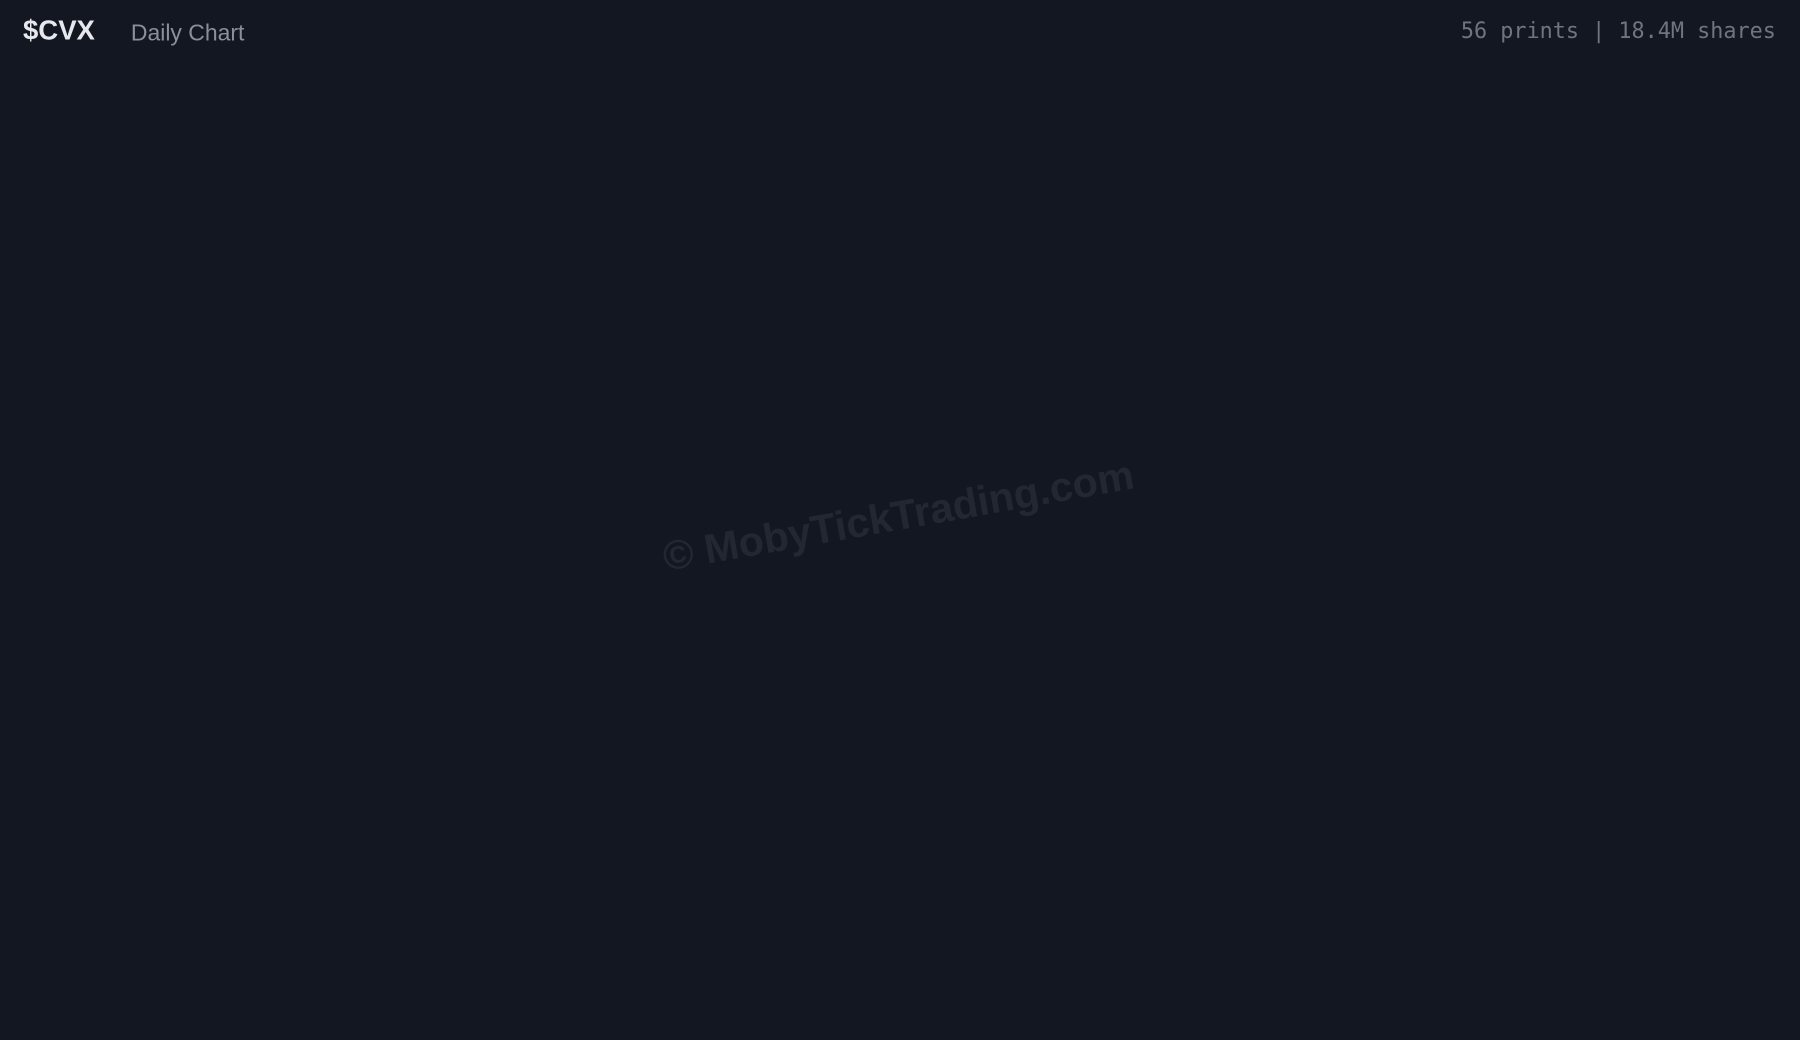 The height and width of the screenshot is (1040, 1800). I want to click on ticker: $CVX, so click(59, 29).